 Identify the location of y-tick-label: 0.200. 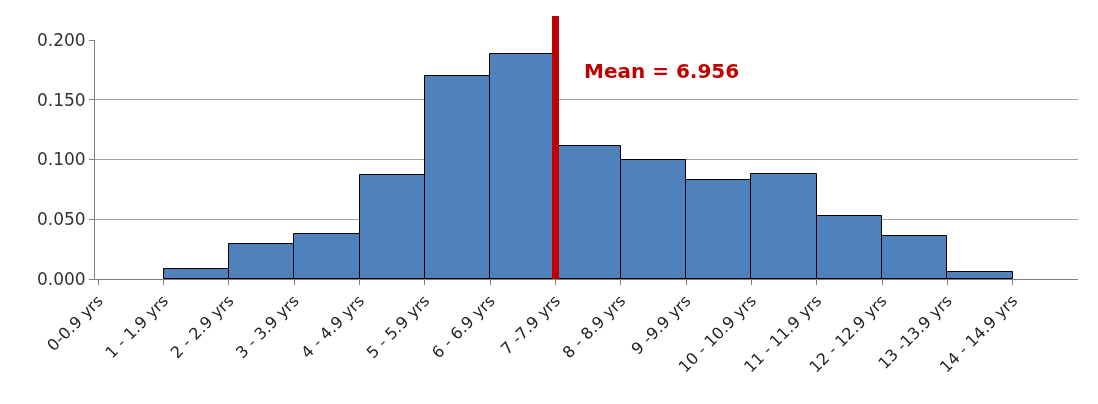
(61, 39).